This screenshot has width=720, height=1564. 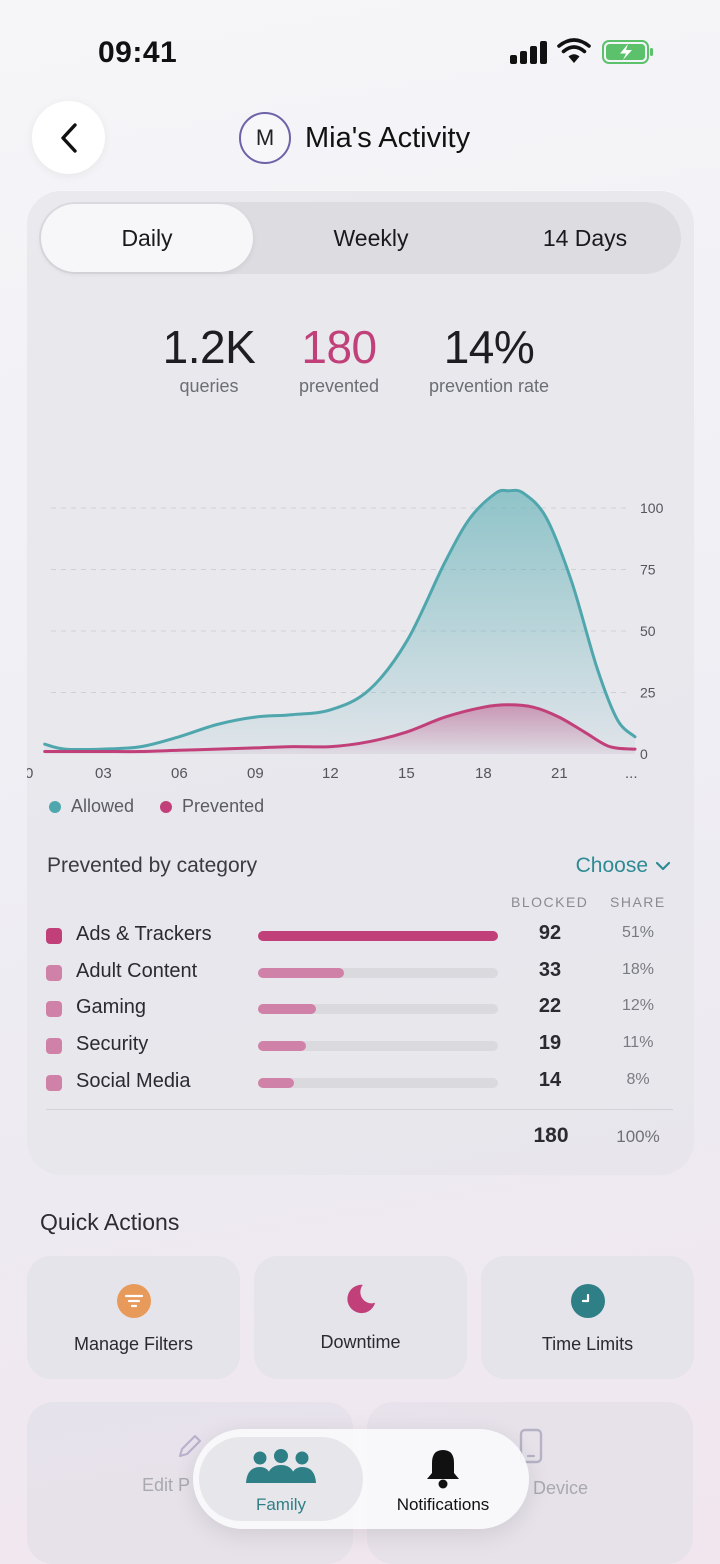 I want to click on time-limits-button: Time Limits, so click(x=587, y=1317).